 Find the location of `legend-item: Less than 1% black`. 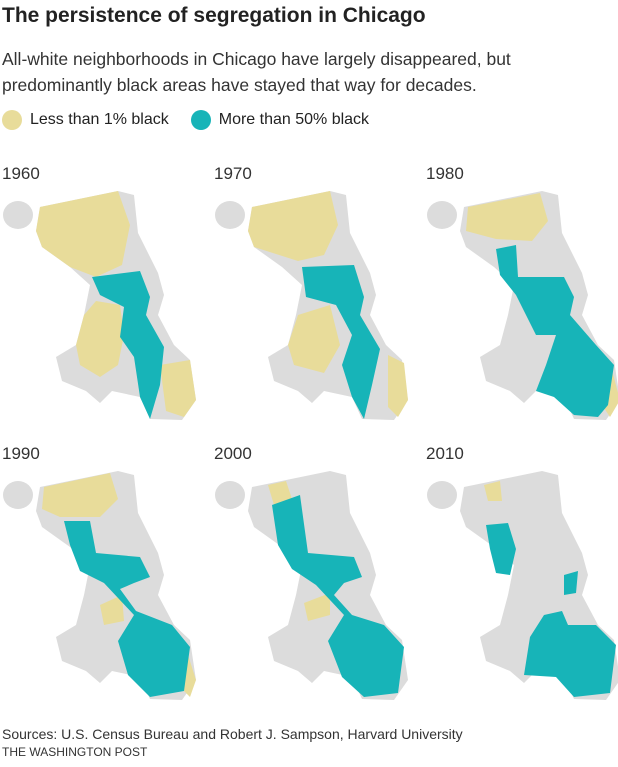

legend-item: Less than 1% black is located at coordinates (85, 120).